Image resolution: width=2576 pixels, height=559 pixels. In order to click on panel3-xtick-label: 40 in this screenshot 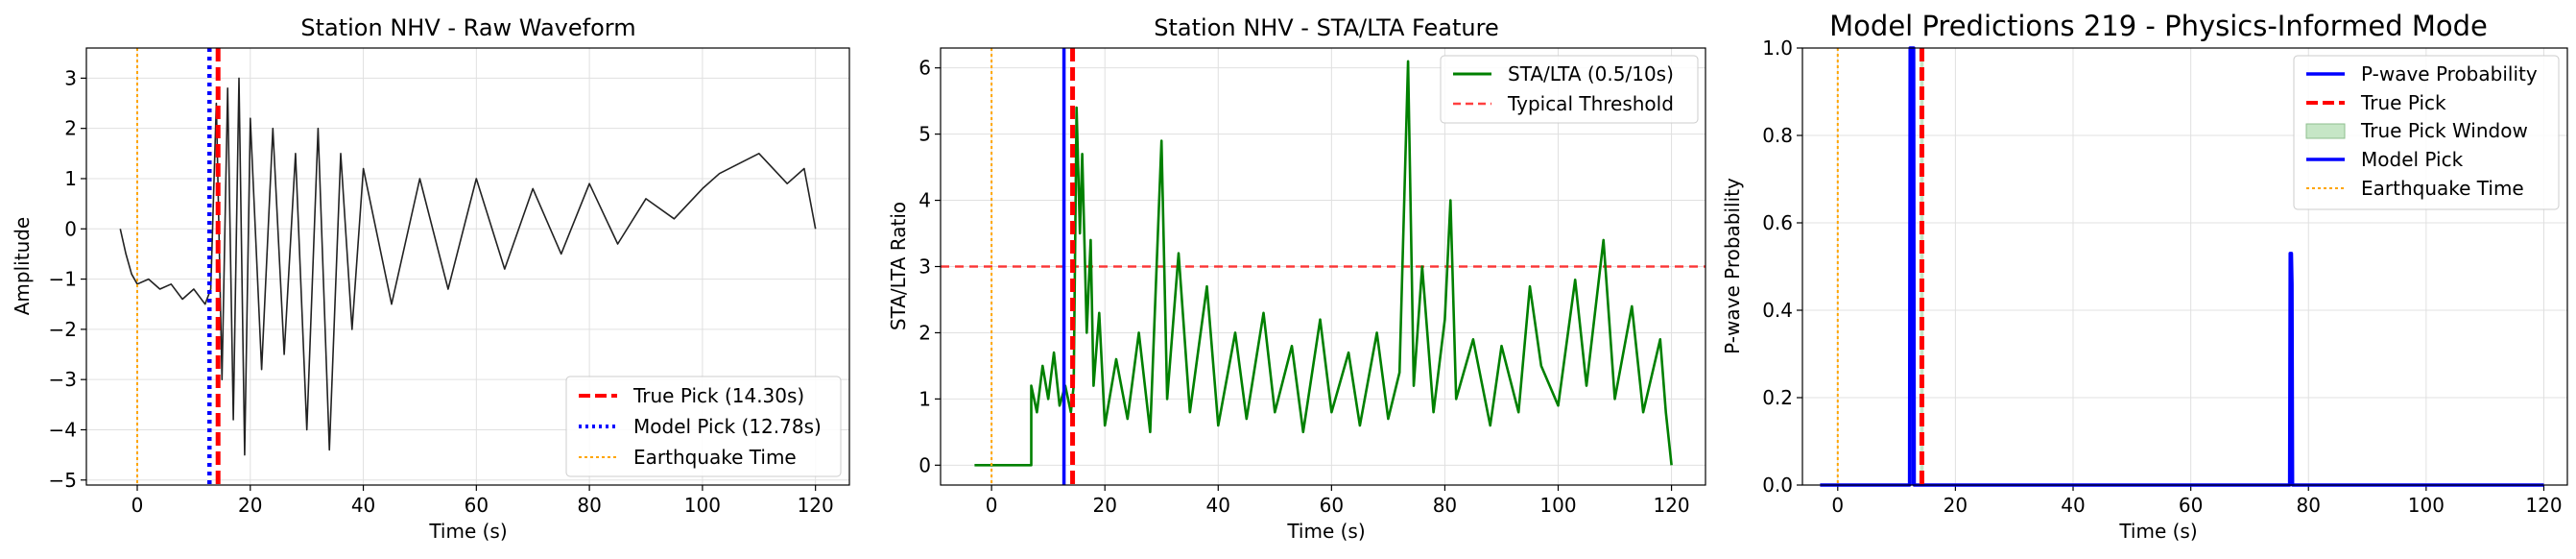, I will do `click(2073, 505)`.